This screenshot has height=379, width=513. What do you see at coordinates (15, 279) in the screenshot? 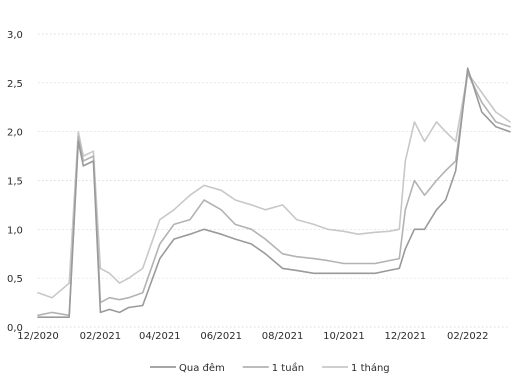
I see `y-tick-label: 0,5` at bounding box center [15, 279].